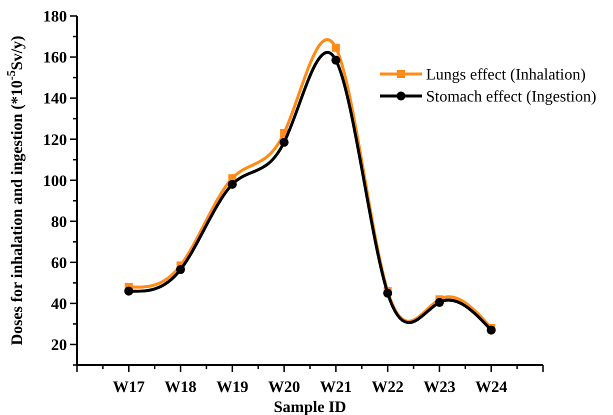 Image resolution: width=613 pixels, height=415 pixels. I want to click on y-tick-label: 80, so click(59, 222).